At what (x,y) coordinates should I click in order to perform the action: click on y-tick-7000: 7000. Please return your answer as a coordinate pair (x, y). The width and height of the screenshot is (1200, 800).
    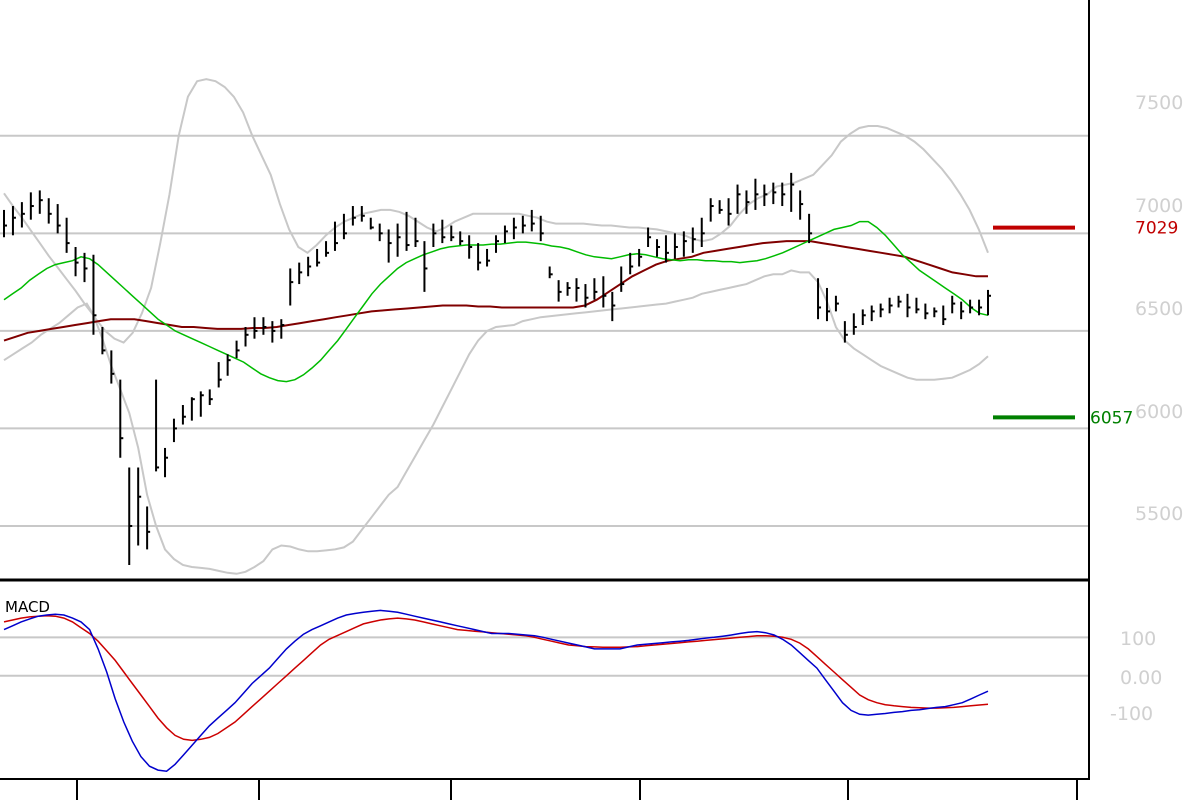
    Looking at the image, I should click on (1159, 206).